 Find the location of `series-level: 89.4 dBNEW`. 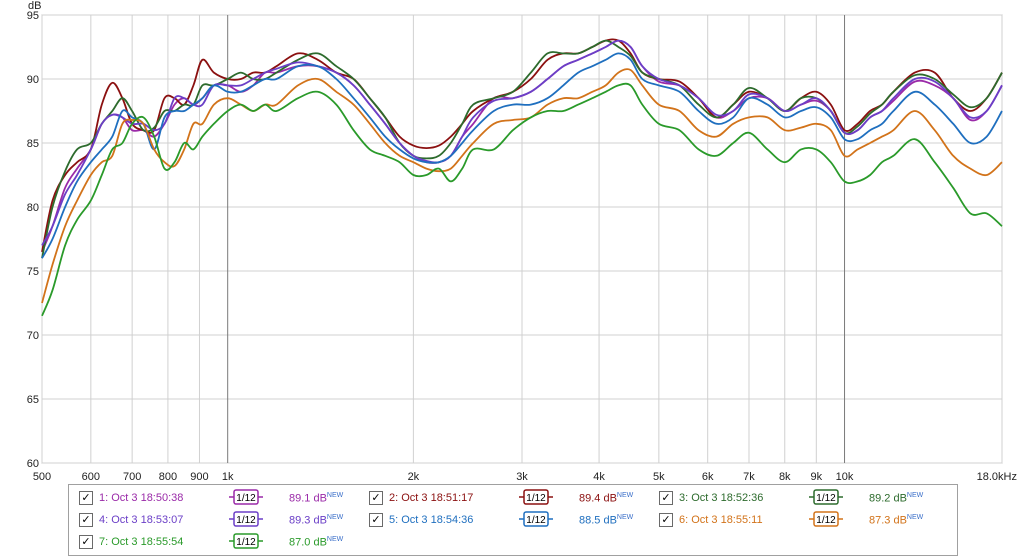

series-level: 89.4 dBNEW is located at coordinates (606, 498).